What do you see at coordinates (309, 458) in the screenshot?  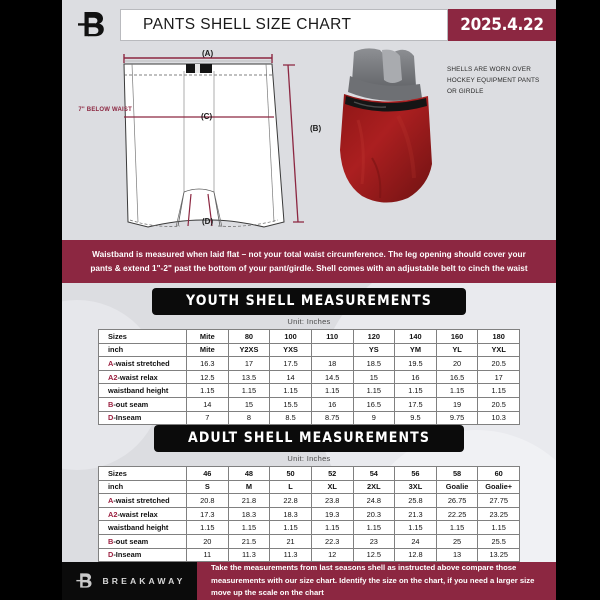 I see `adult-unit-label: Unit: Inches` at bounding box center [309, 458].